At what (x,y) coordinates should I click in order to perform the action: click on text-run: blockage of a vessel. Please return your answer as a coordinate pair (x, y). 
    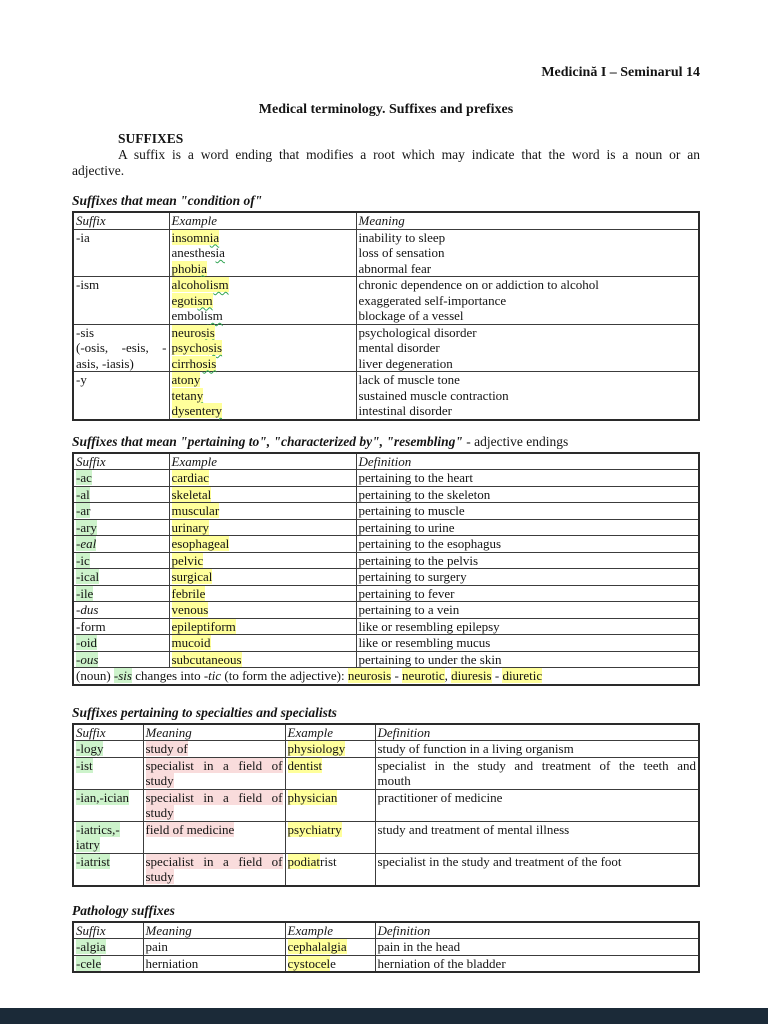
    Looking at the image, I should click on (411, 315).